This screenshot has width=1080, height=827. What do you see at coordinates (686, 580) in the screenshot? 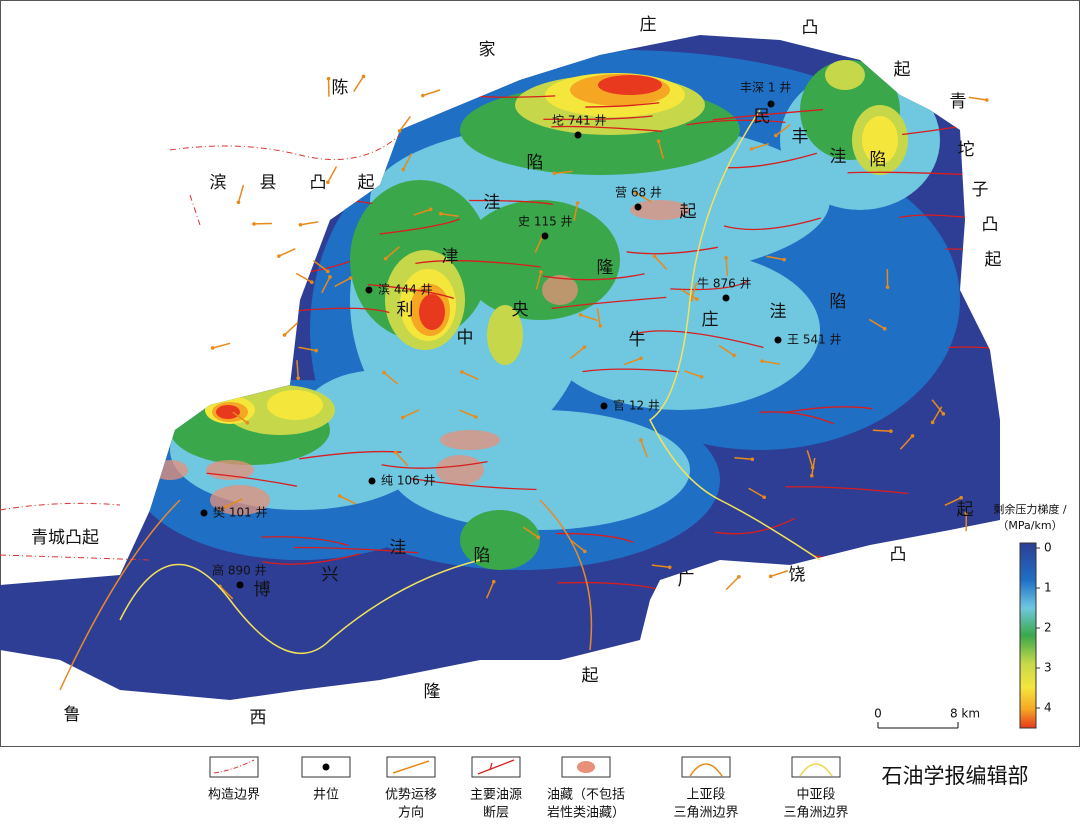
I see `structure-label: 广` at bounding box center [686, 580].